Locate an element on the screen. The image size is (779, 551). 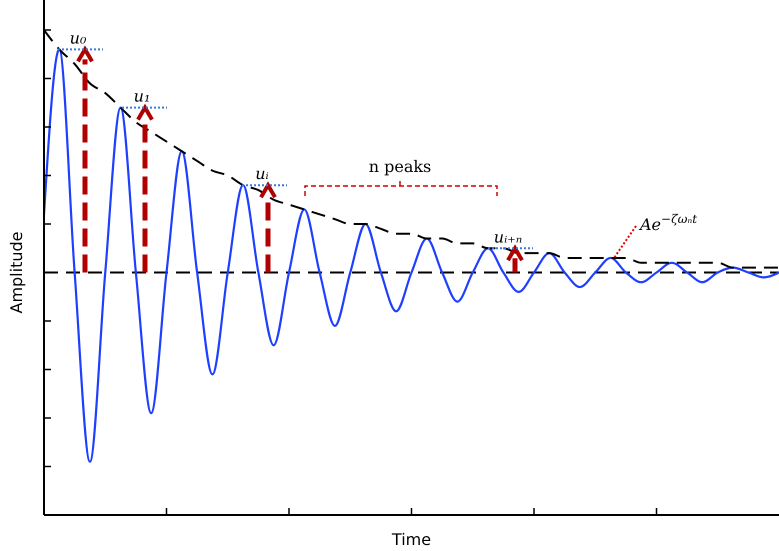
annotation: Ae$^{−ζωₙt}$ is located at coordinates (668, 223).